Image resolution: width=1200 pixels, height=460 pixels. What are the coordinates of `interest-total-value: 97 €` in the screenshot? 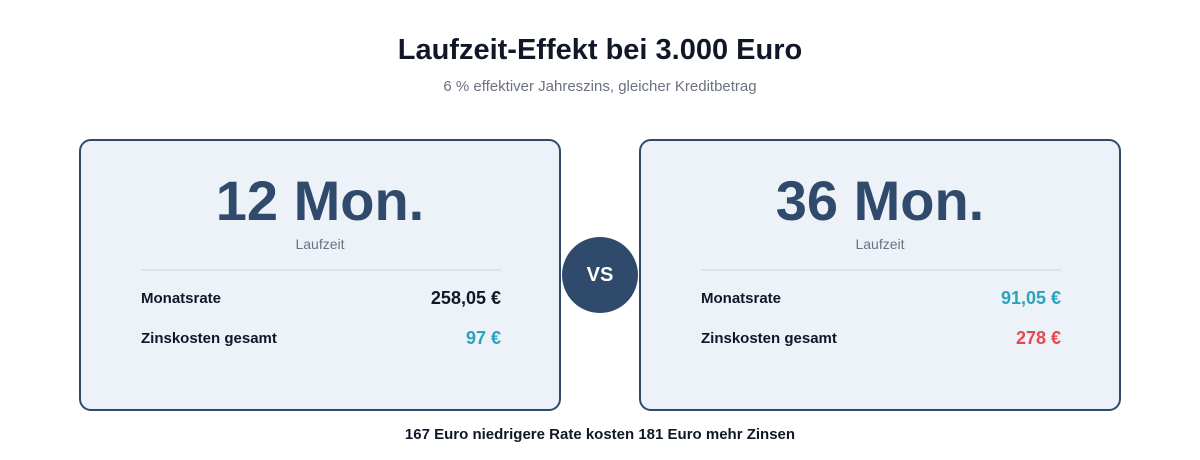 It's located at (483, 338).